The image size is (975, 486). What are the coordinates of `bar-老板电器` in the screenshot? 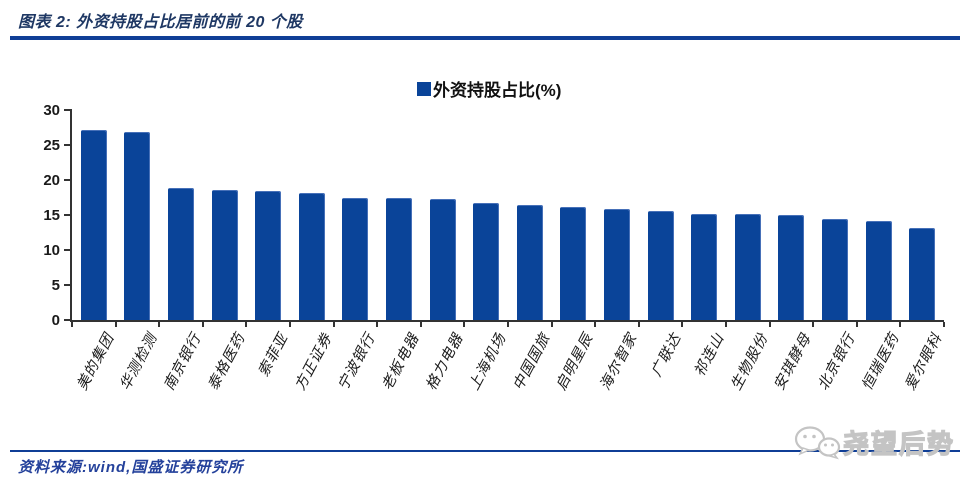 It's located at (399, 259).